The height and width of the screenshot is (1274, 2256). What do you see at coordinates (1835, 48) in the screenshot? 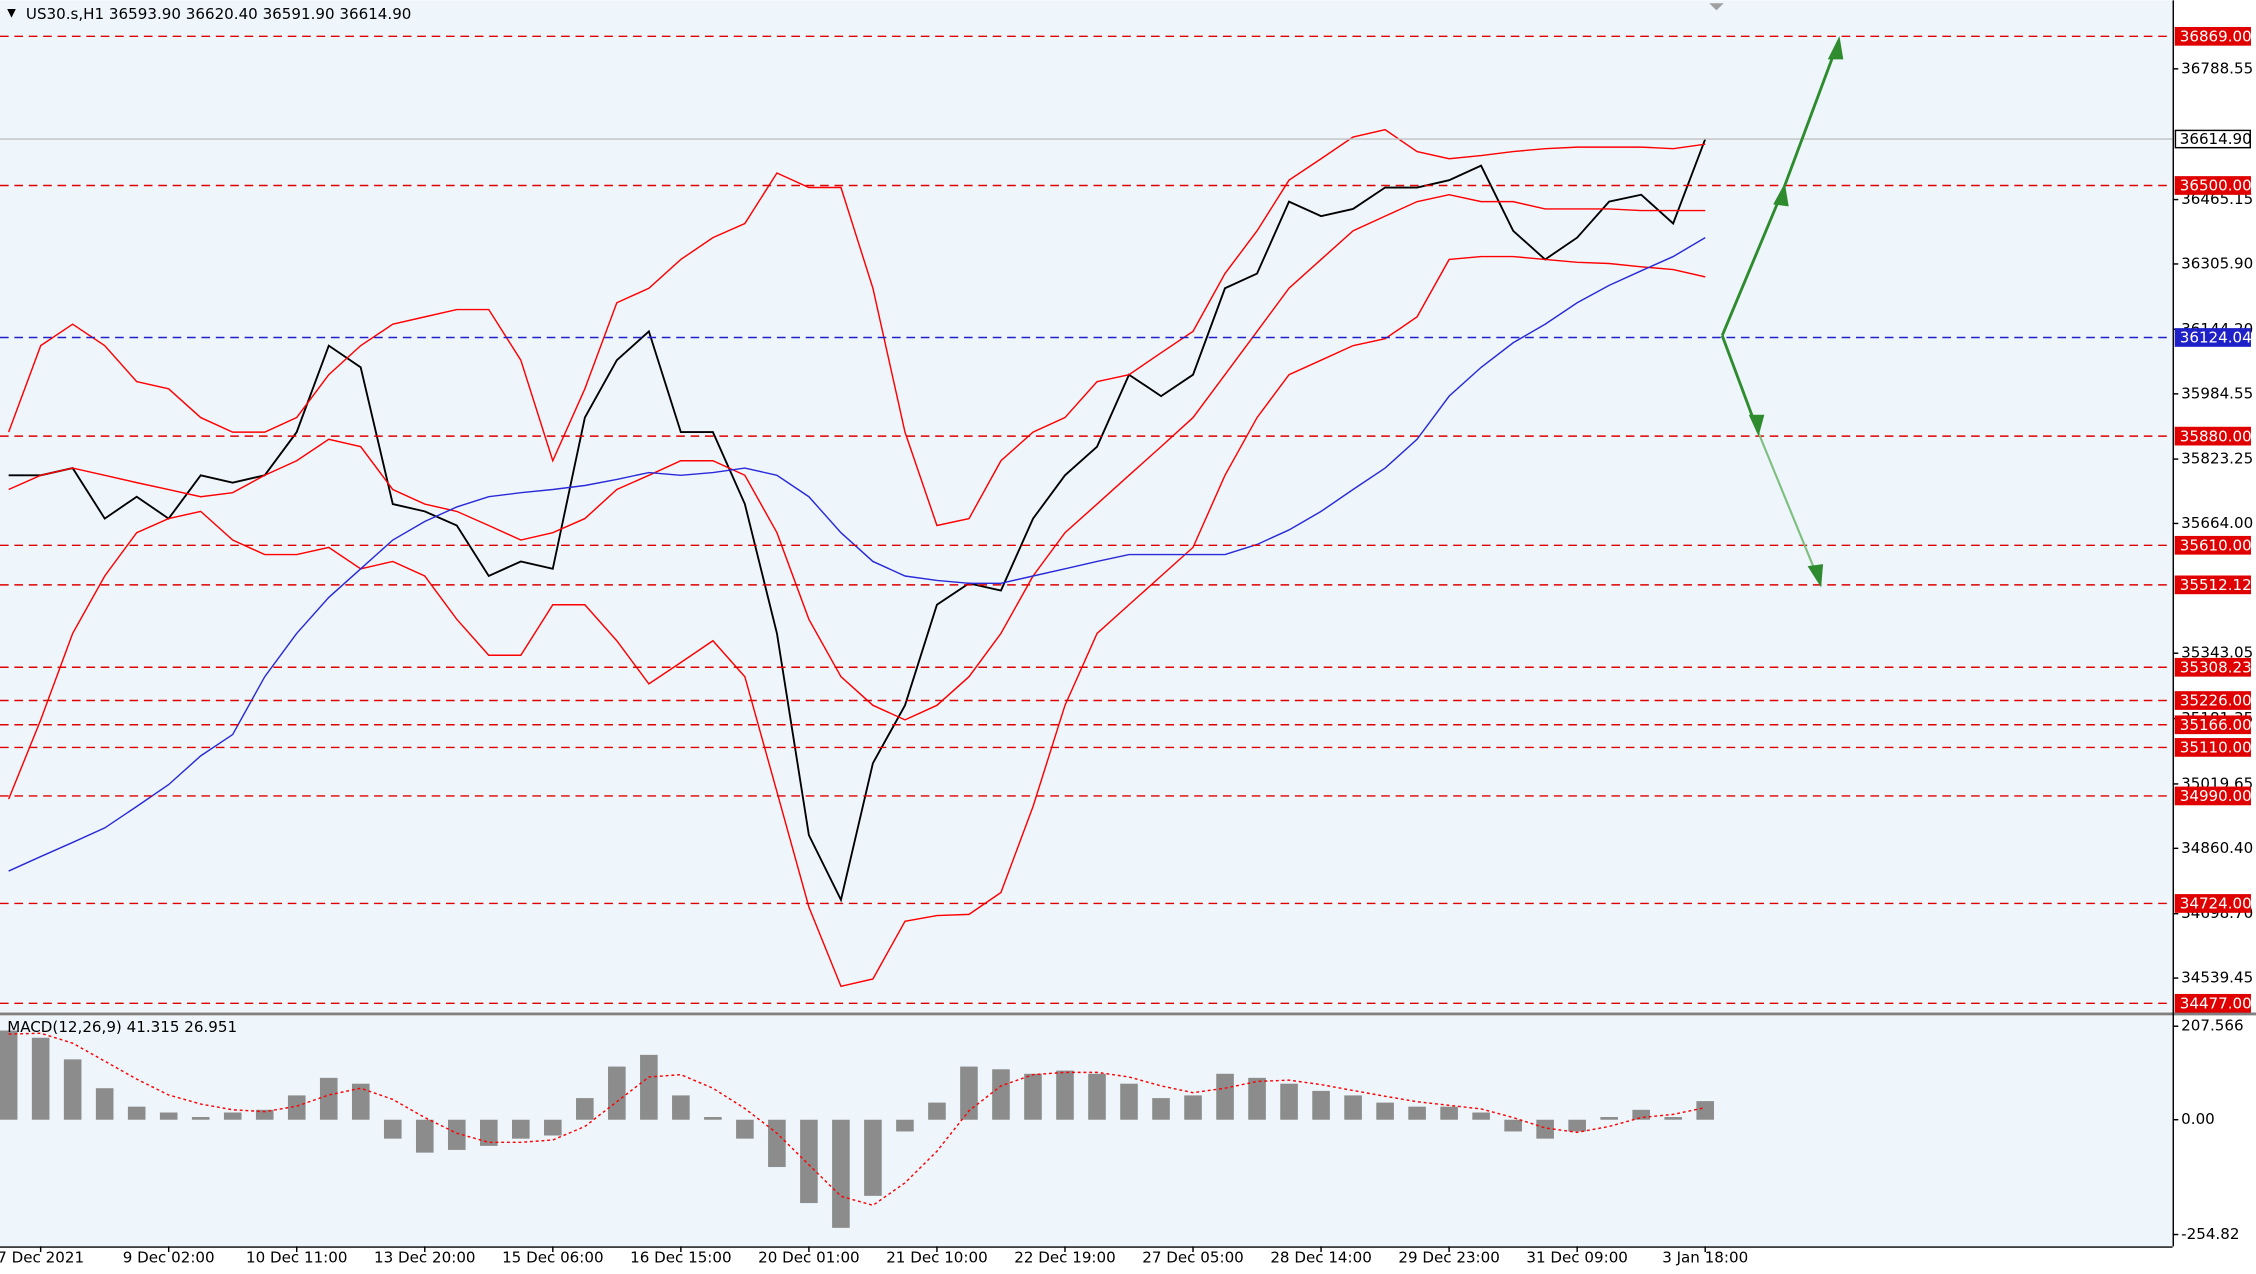
I see `up-arrow-head` at bounding box center [1835, 48].